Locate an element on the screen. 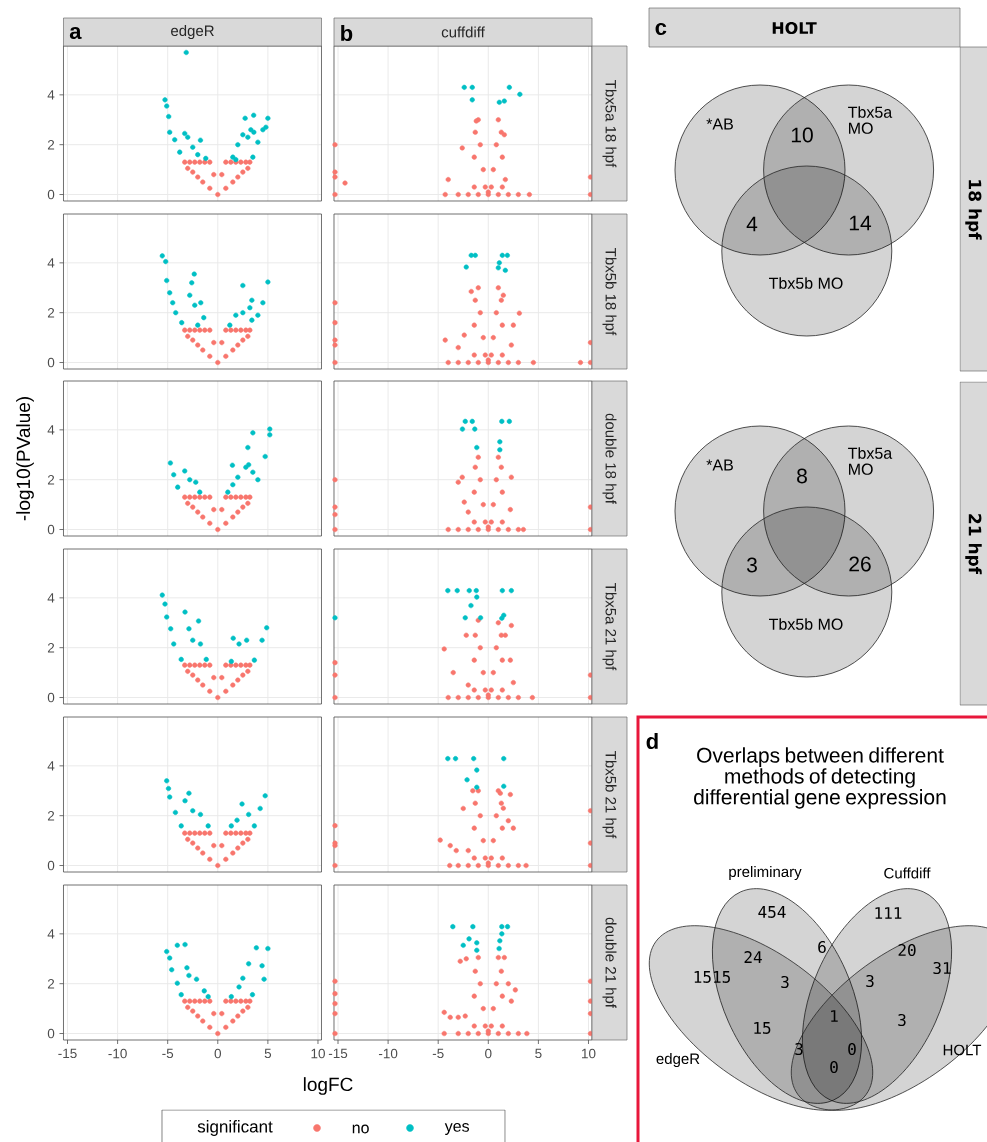  y2-axis-title: Tbx5a 21 hpf is located at coordinates (609, 627).